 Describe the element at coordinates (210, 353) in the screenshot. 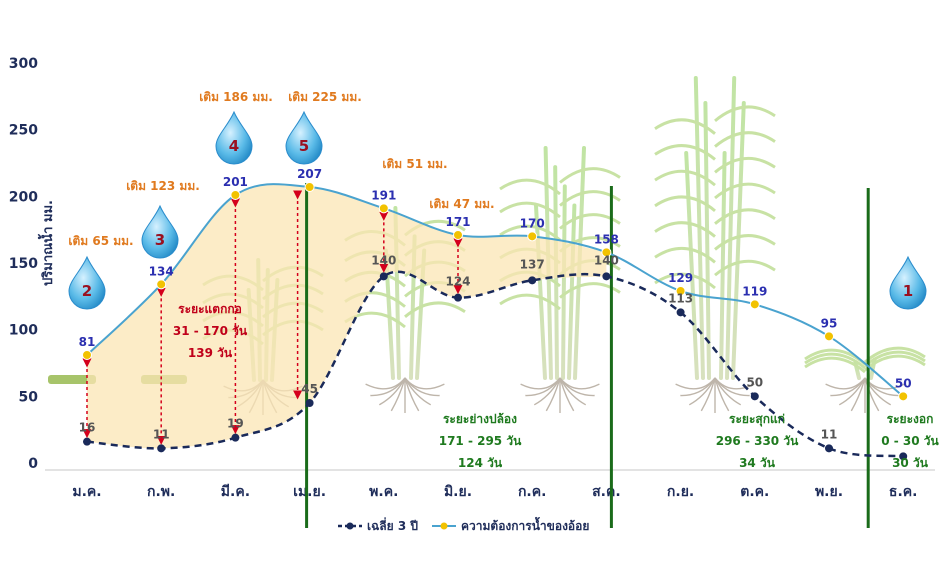

I see `stage-days: 139 วัน` at that location.